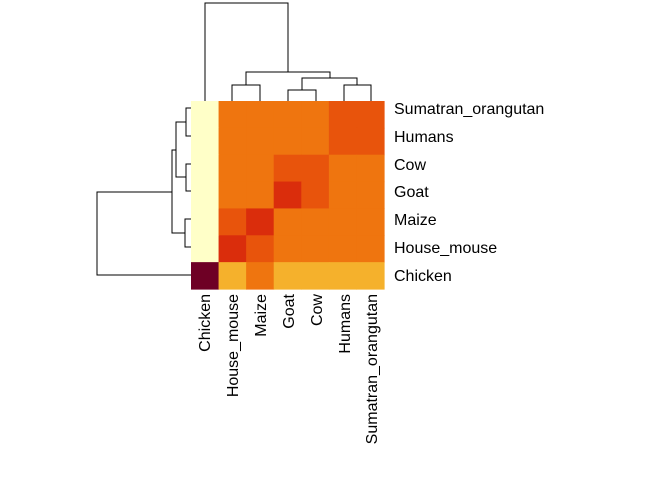 The image size is (672, 480). I want to click on heatmap-cell-maize-goat, so click(287, 222).